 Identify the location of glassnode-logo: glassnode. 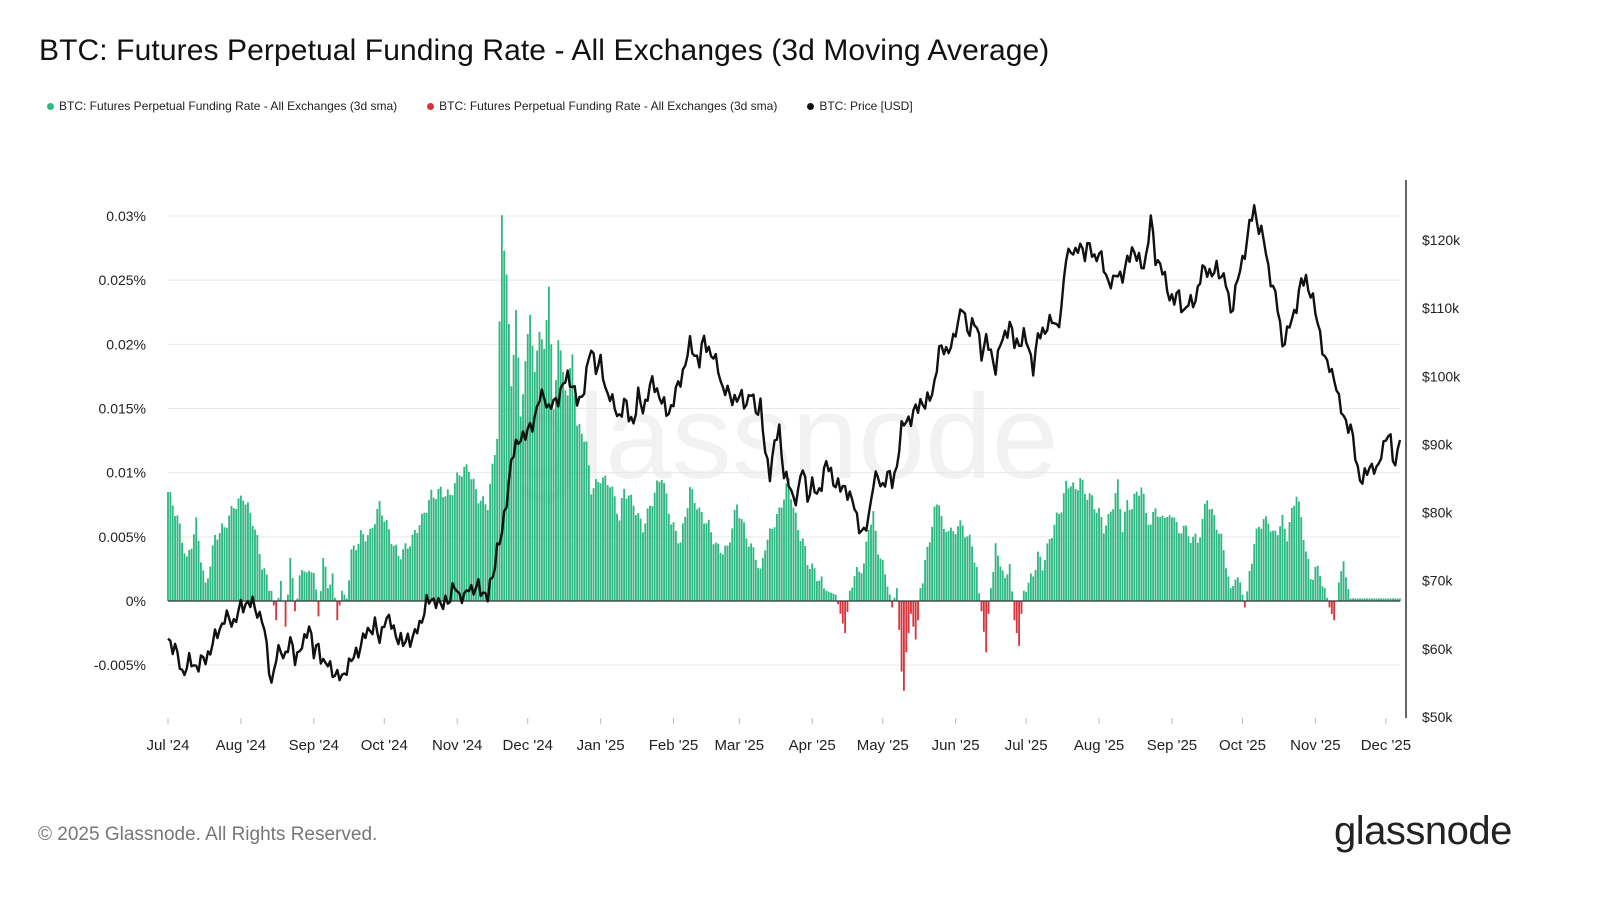
(1423, 831).